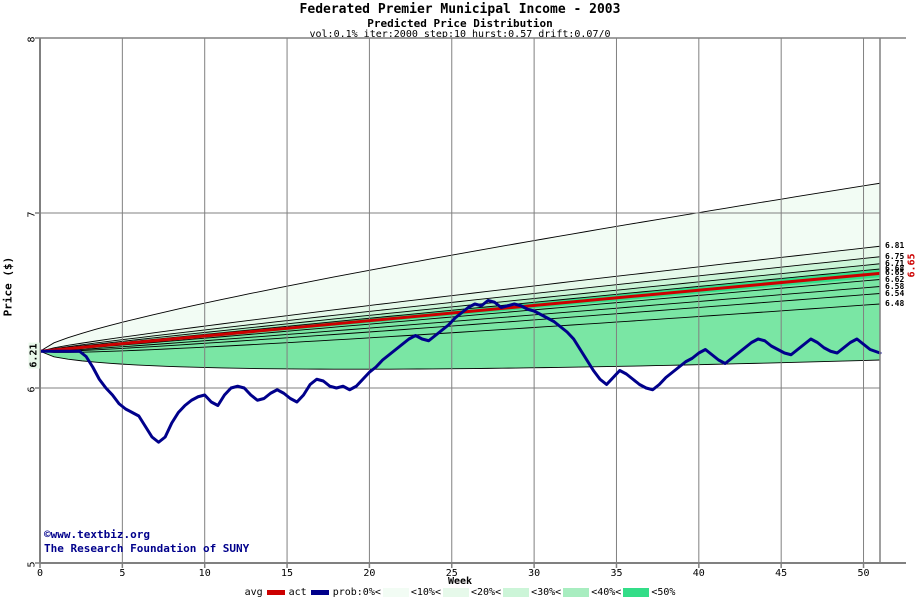 The width and height of the screenshot is (920, 600). I want to click on right-value-label-6.48: 6.48, so click(895, 303).